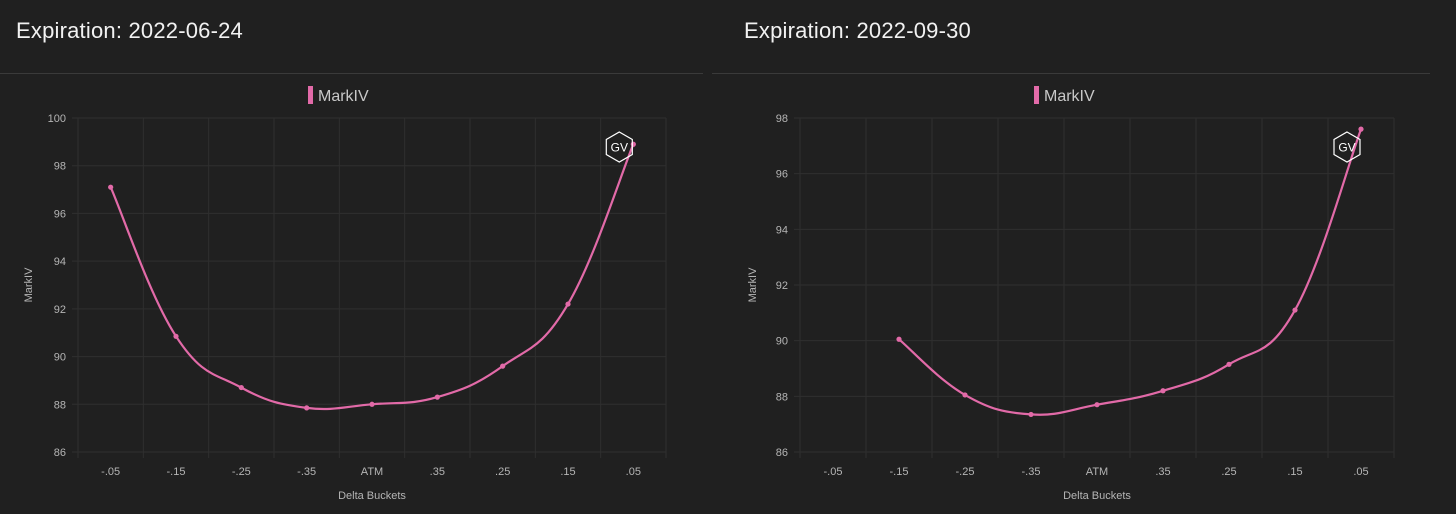 This screenshot has height=514, width=1456. Describe the element at coordinates (857, 30) in the screenshot. I see `chart-title: Expiration: 2022-09-30` at that location.